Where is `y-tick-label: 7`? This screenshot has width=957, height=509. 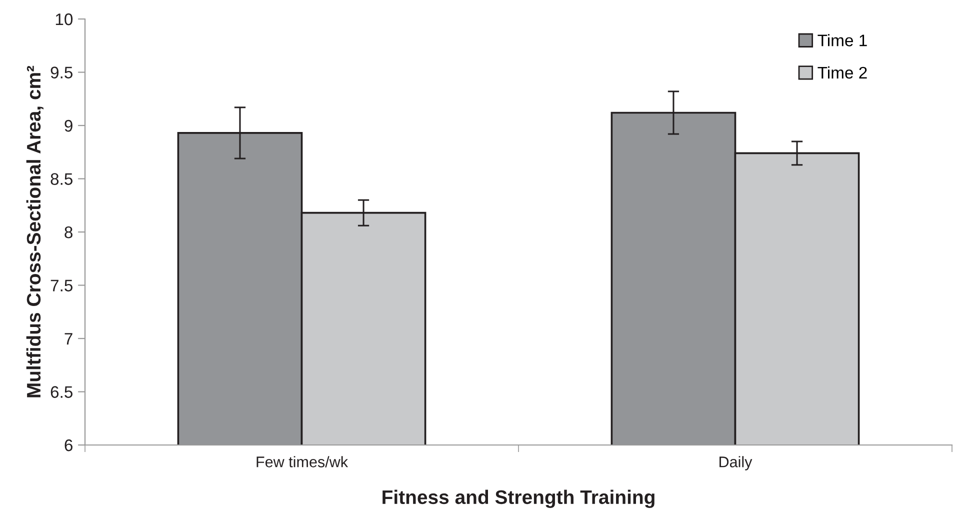 y-tick-label: 7 is located at coordinates (68, 339).